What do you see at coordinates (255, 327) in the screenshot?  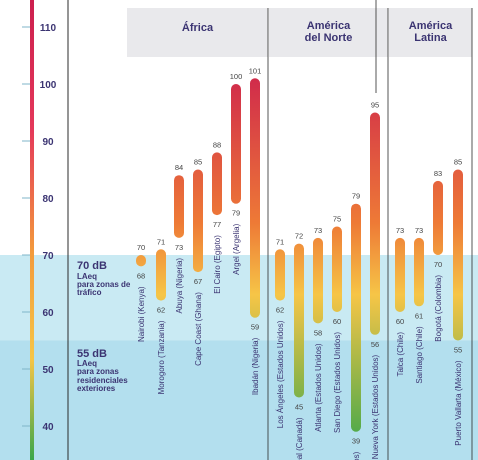 I see `bar-min-label-6: 59` at bounding box center [255, 327].